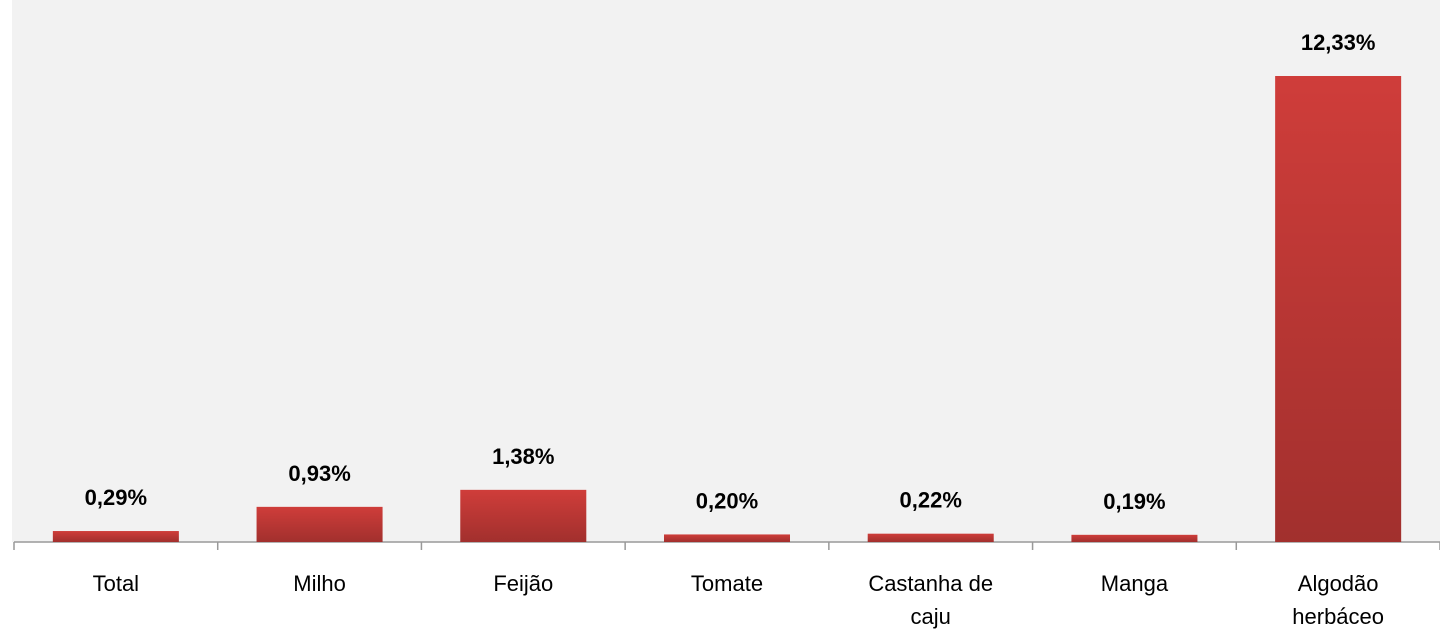 This screenshot has height=636, width=1440. I want to click on data-label: 0,19%, so click(1134, 501).